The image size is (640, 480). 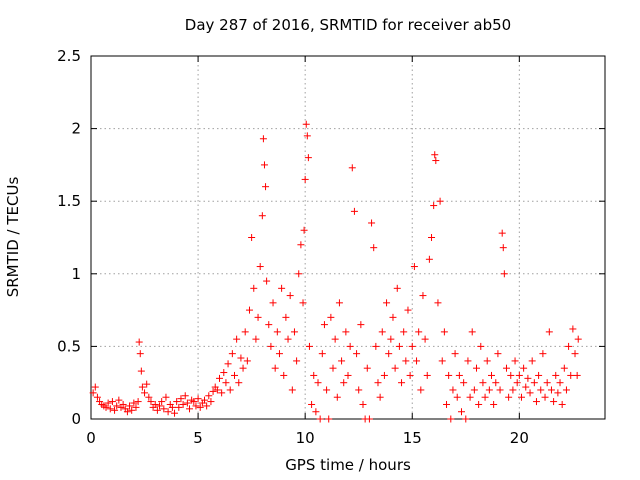 What do you see at coordinates (76, 129) in the screenshot?
I see `y-tick-label: 2` at bounding box center [76, 129].